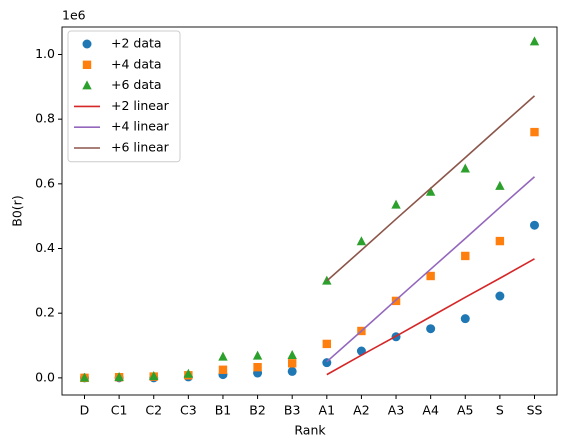 The image size is (567, 448). I want to click on x-tick-label: A1, so click(327, 410).